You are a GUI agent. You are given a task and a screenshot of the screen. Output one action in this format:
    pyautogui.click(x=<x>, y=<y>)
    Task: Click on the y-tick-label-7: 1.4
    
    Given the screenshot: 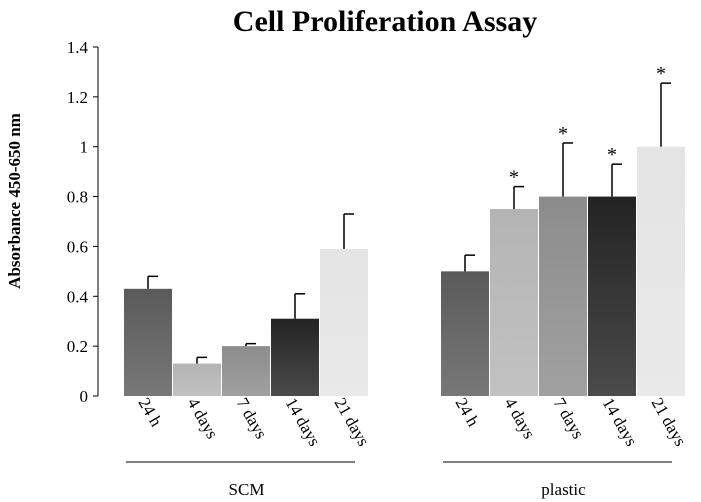 What is the action you would take?
    pyautogui.click(x=78, y=47)
    